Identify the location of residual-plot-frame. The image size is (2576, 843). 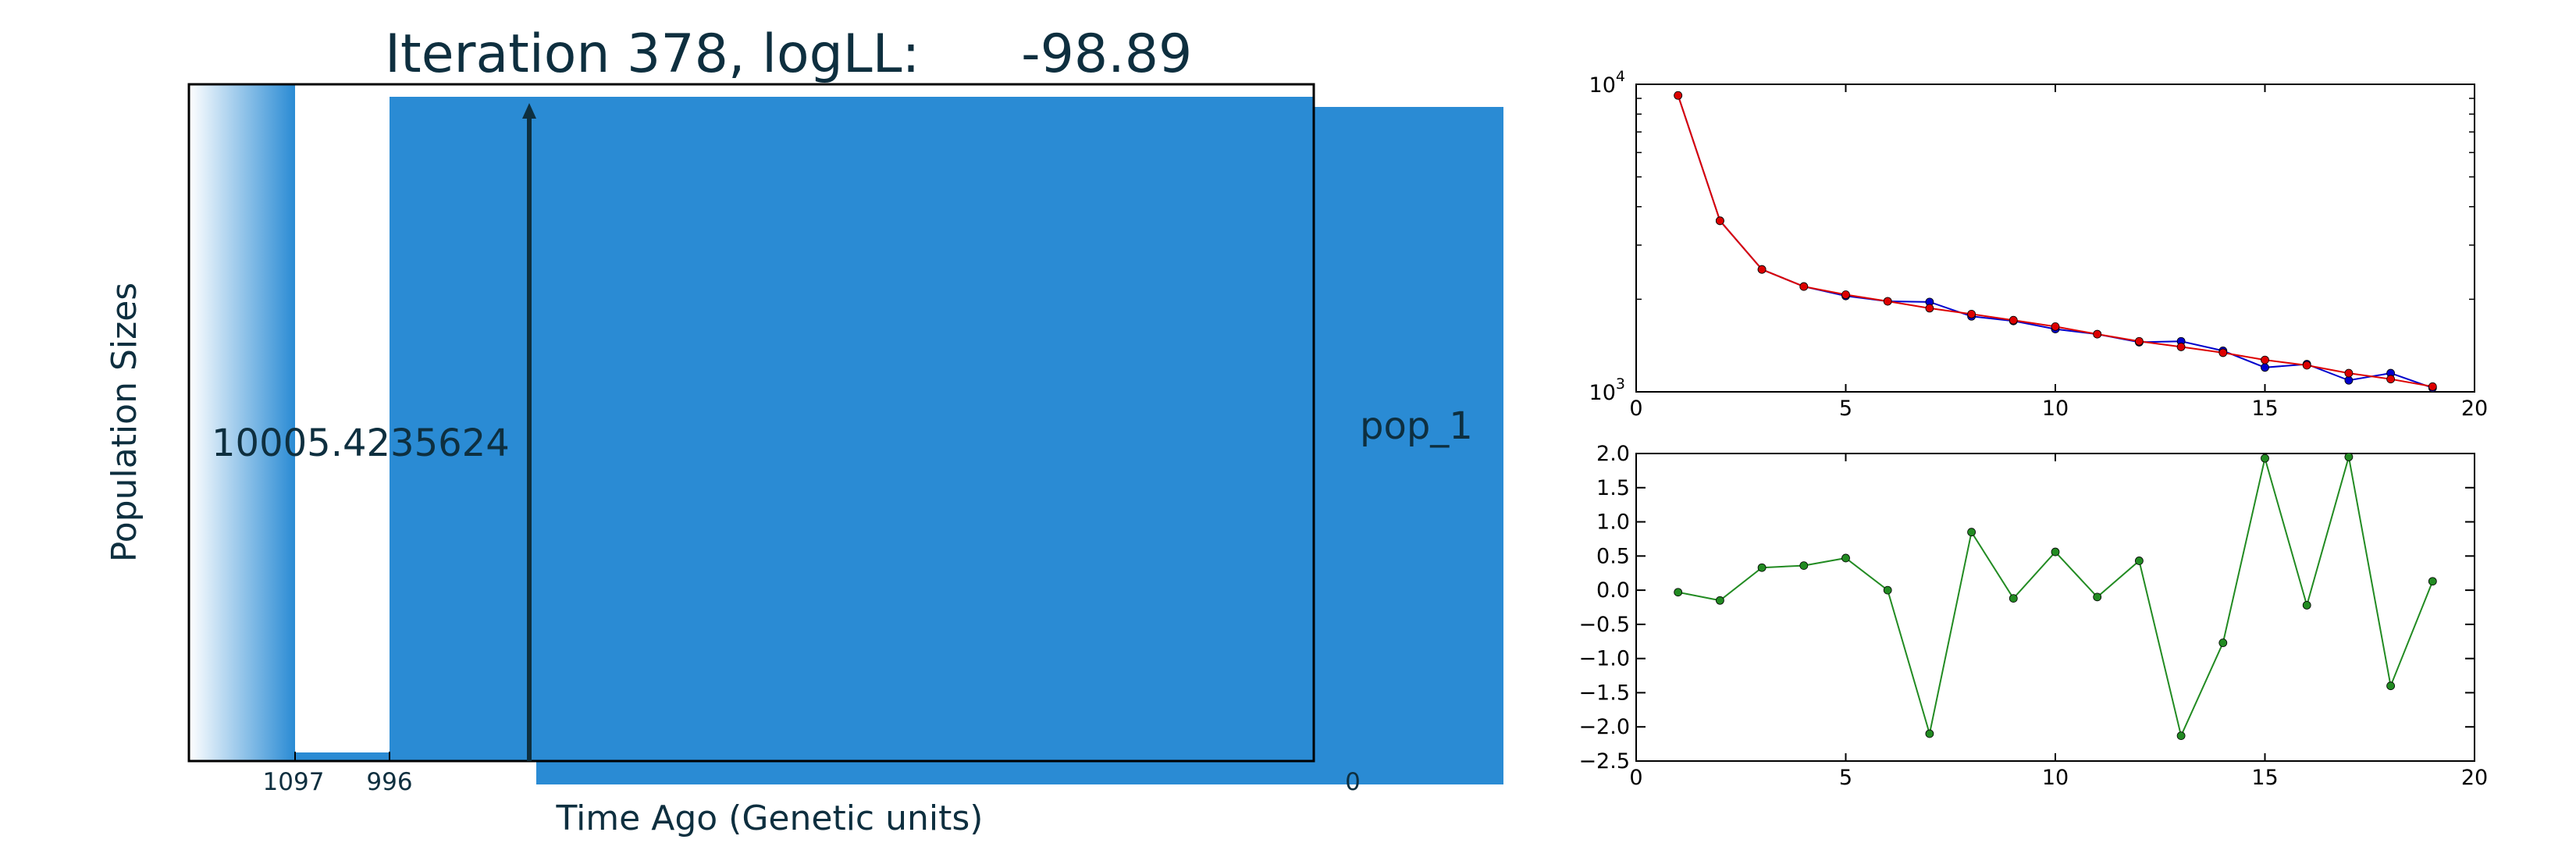
(2055, 608).